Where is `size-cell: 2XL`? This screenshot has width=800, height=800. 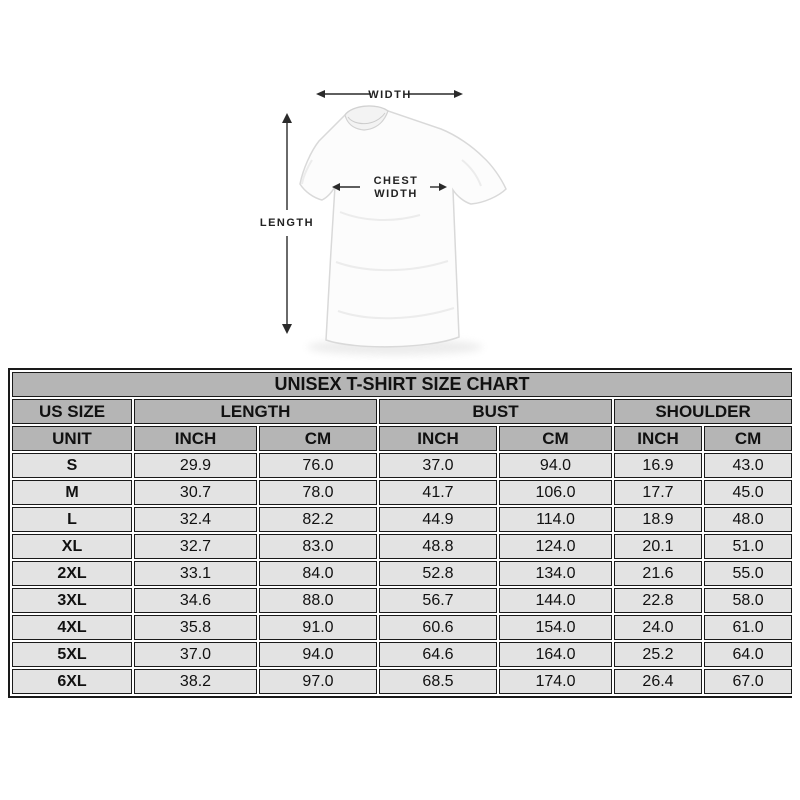
size-cell: 2XL is located at coordinates (72, 573).